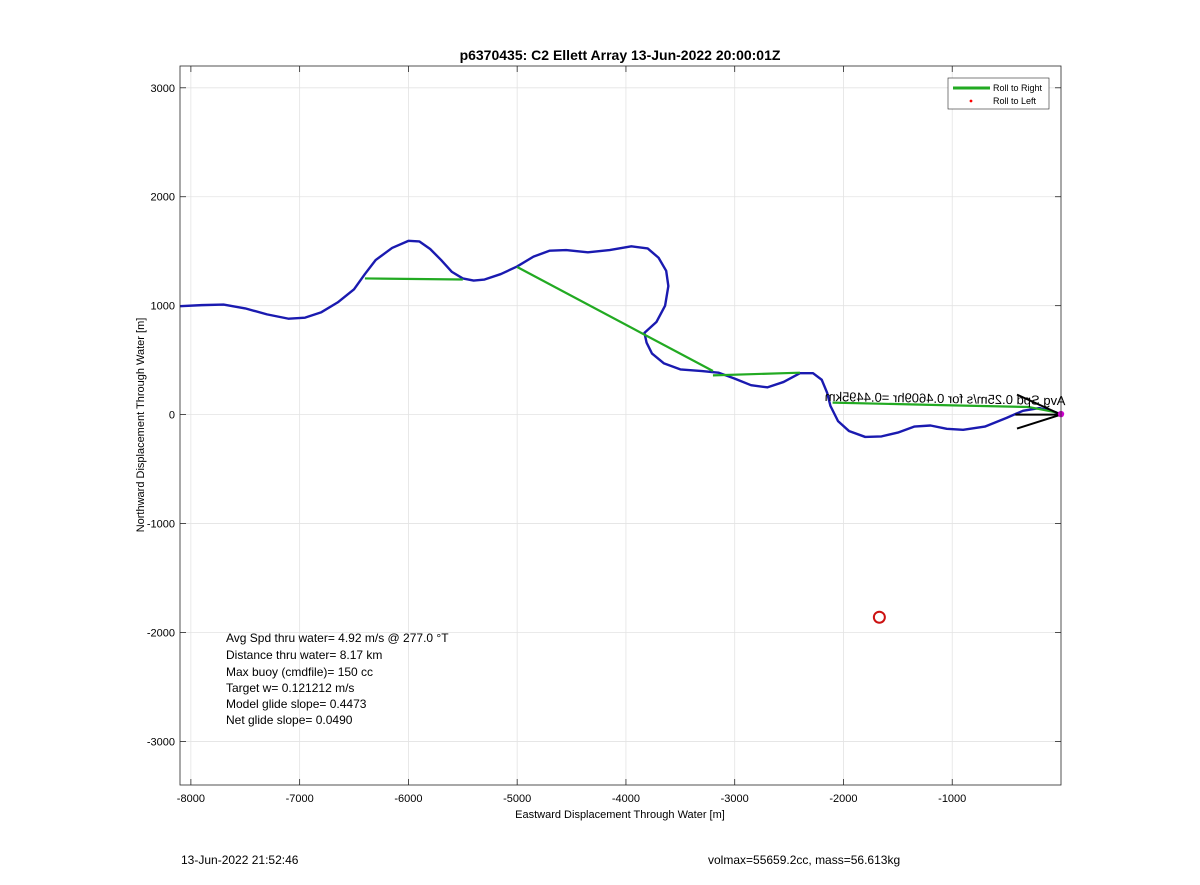  I want to click on legend-label-roll-right: Roll to Right, so click(1018, 88).